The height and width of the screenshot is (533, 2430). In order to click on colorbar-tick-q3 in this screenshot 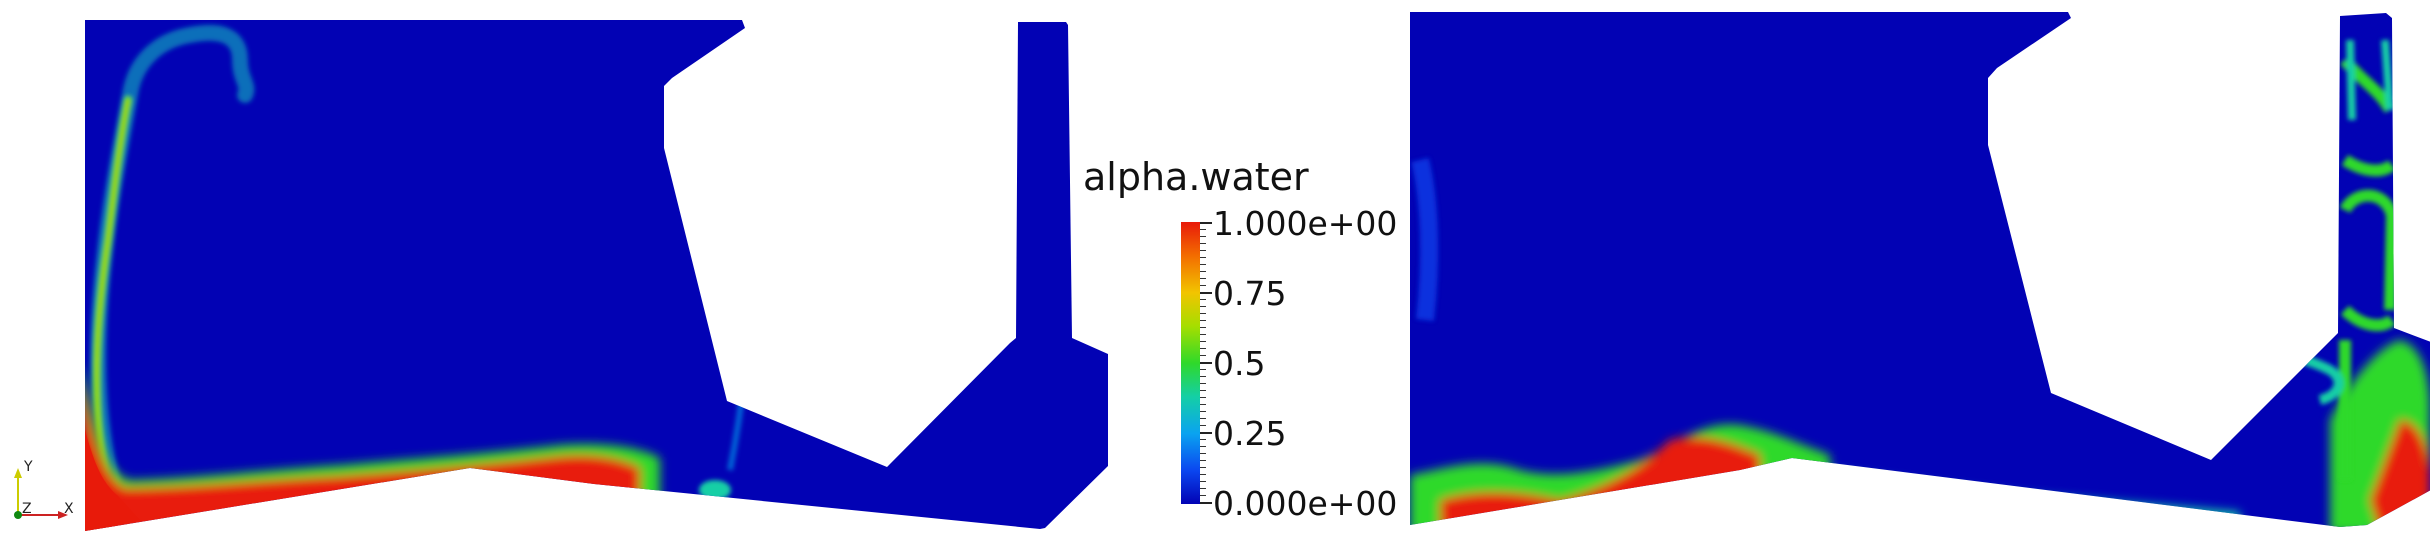, I will do `click(1206, 293)`.